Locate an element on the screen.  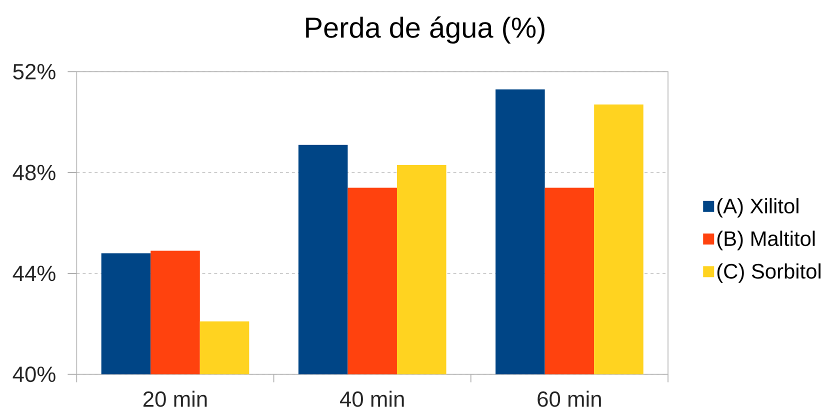
y-tick-label: 40% is located at coordinates (34, 374).